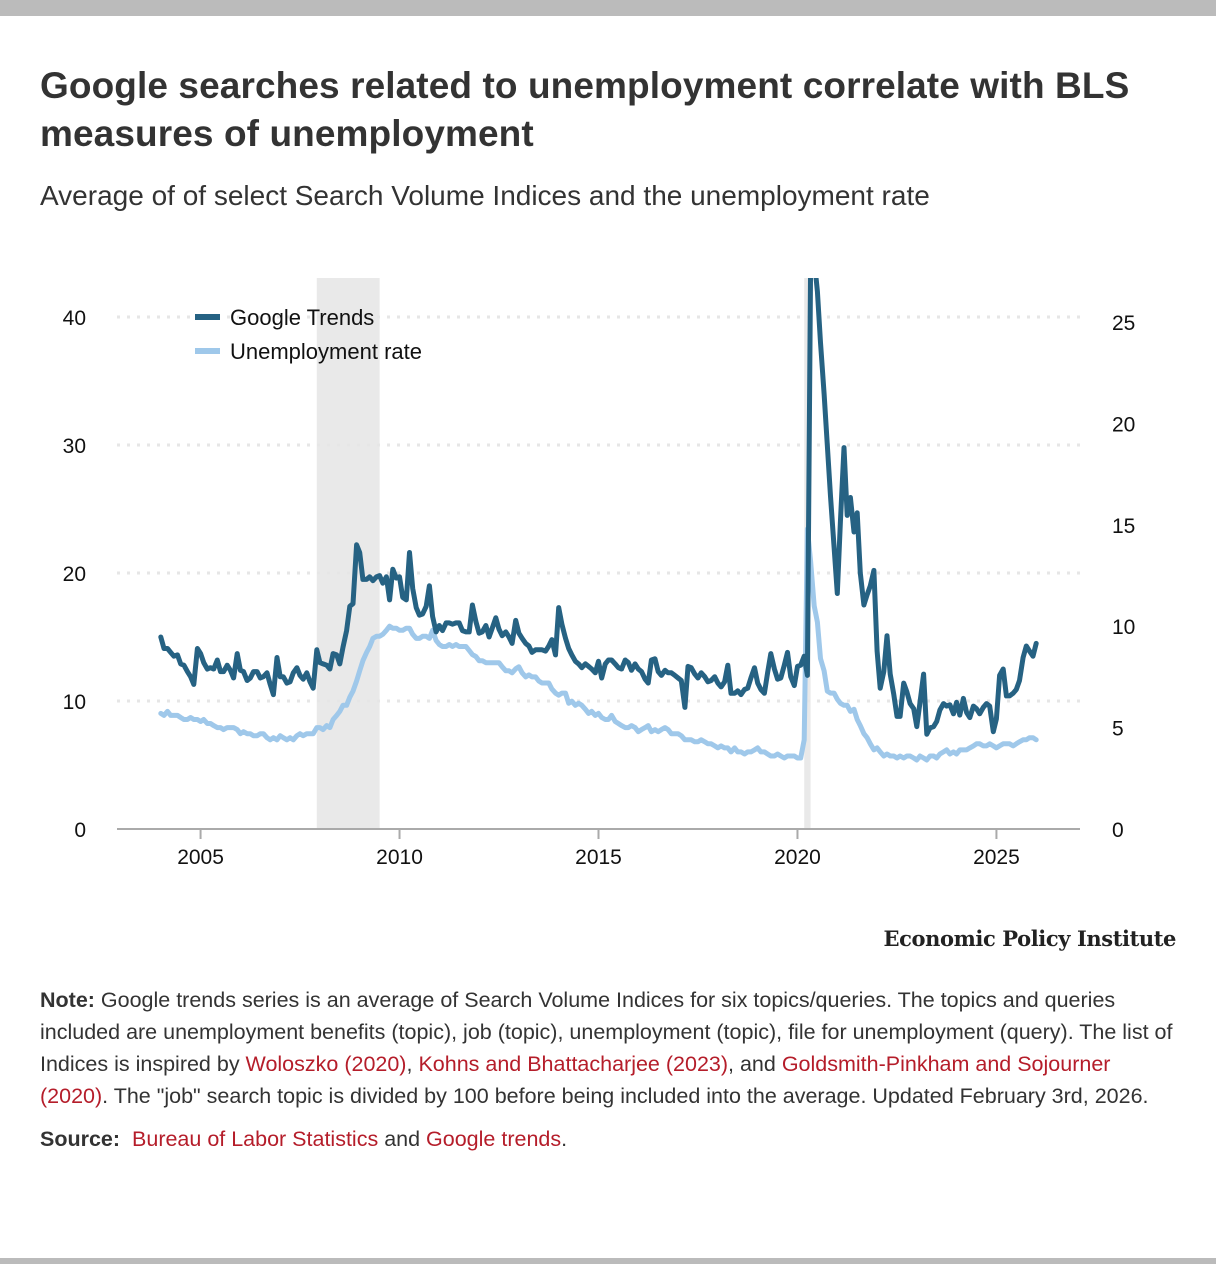 This screenshot has width=1216, height=1264. Describe the element at coordinates (255, 1139) in the screenshot. I see `link-bureau-of-labor-statistics: Bureau of Labor Statistics` at that location.